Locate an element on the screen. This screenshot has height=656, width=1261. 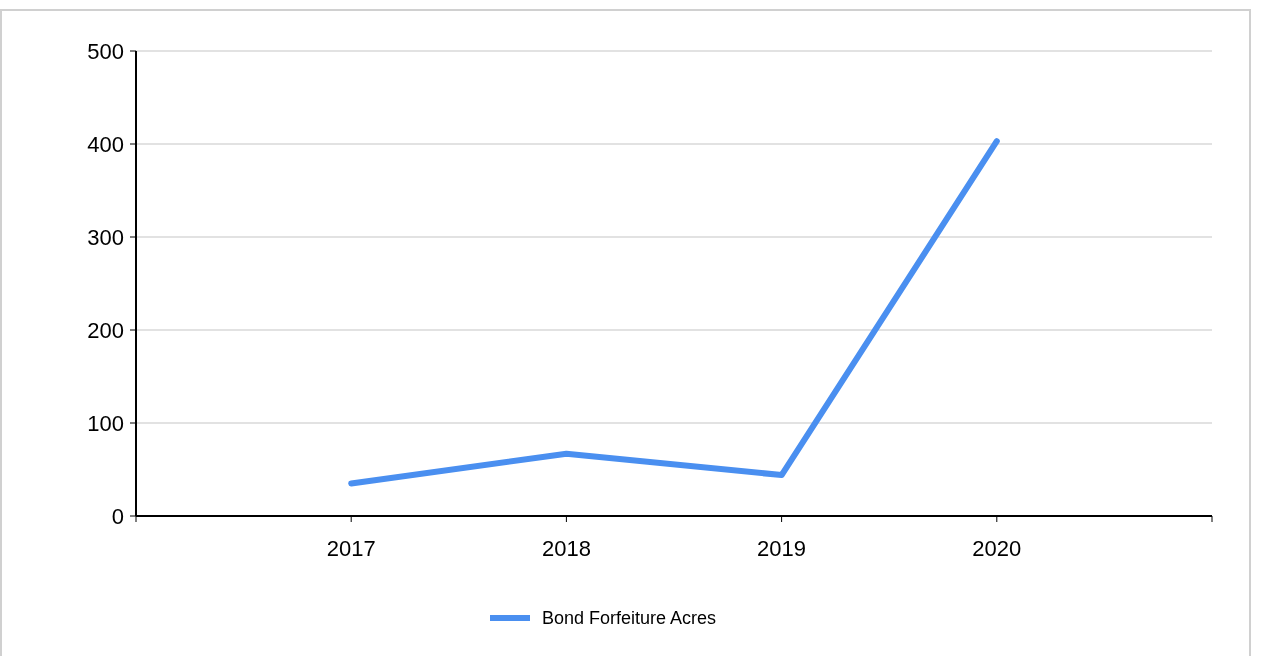
y-tick-label: 0 is located at coordinates (117, 516).